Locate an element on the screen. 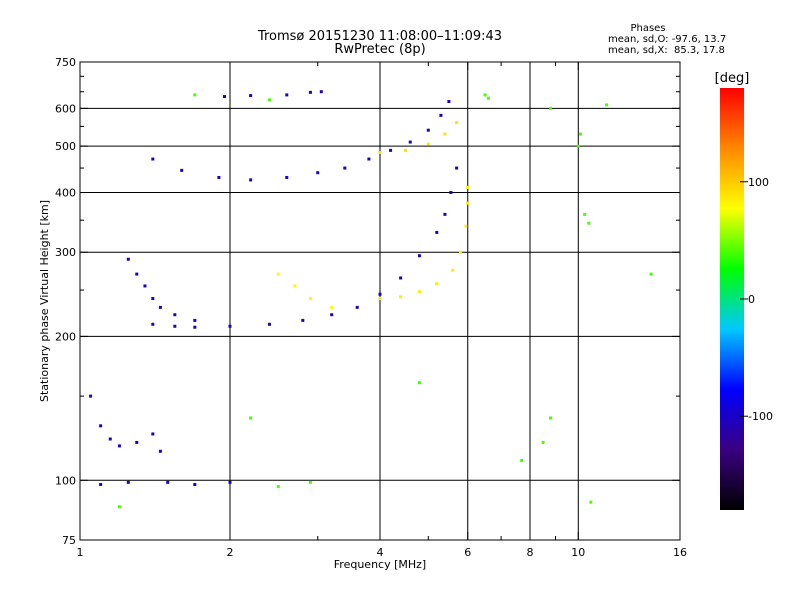 This screenshot has width=800, height=600. x-tick-label: 8 is located at coordinates (530, 552).